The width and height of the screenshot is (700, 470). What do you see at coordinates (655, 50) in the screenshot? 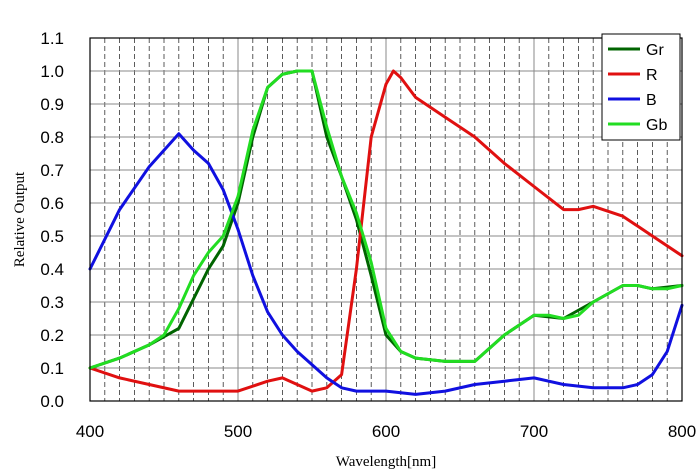
I see `legend-label: Gr` at bounding box center [655, 50].